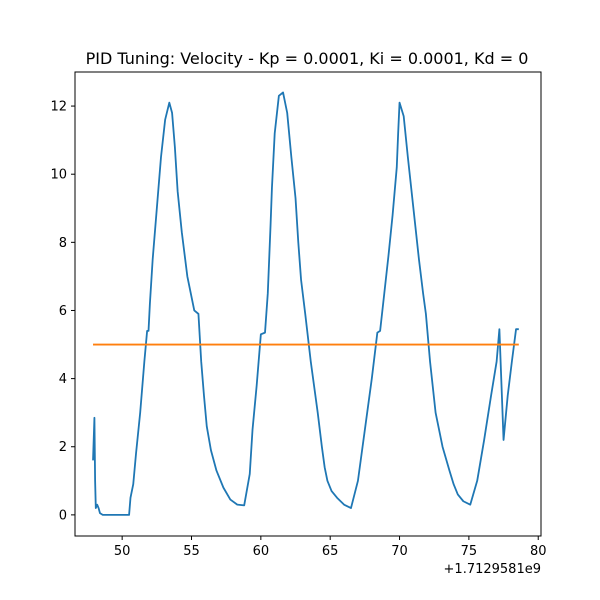  Describe the element at coordinates (63, 447) in the screenshot. I see `y-tick-label: 2` at that location.